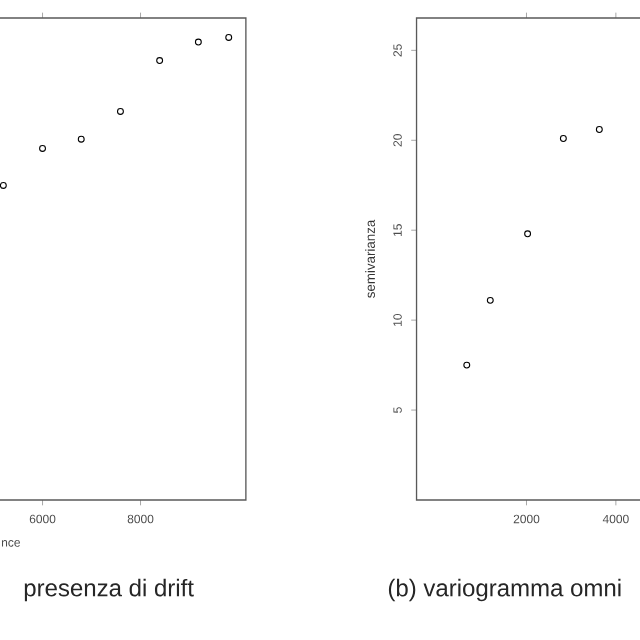  I want to click on text: (b) variogramma omni, so click(504, 590).